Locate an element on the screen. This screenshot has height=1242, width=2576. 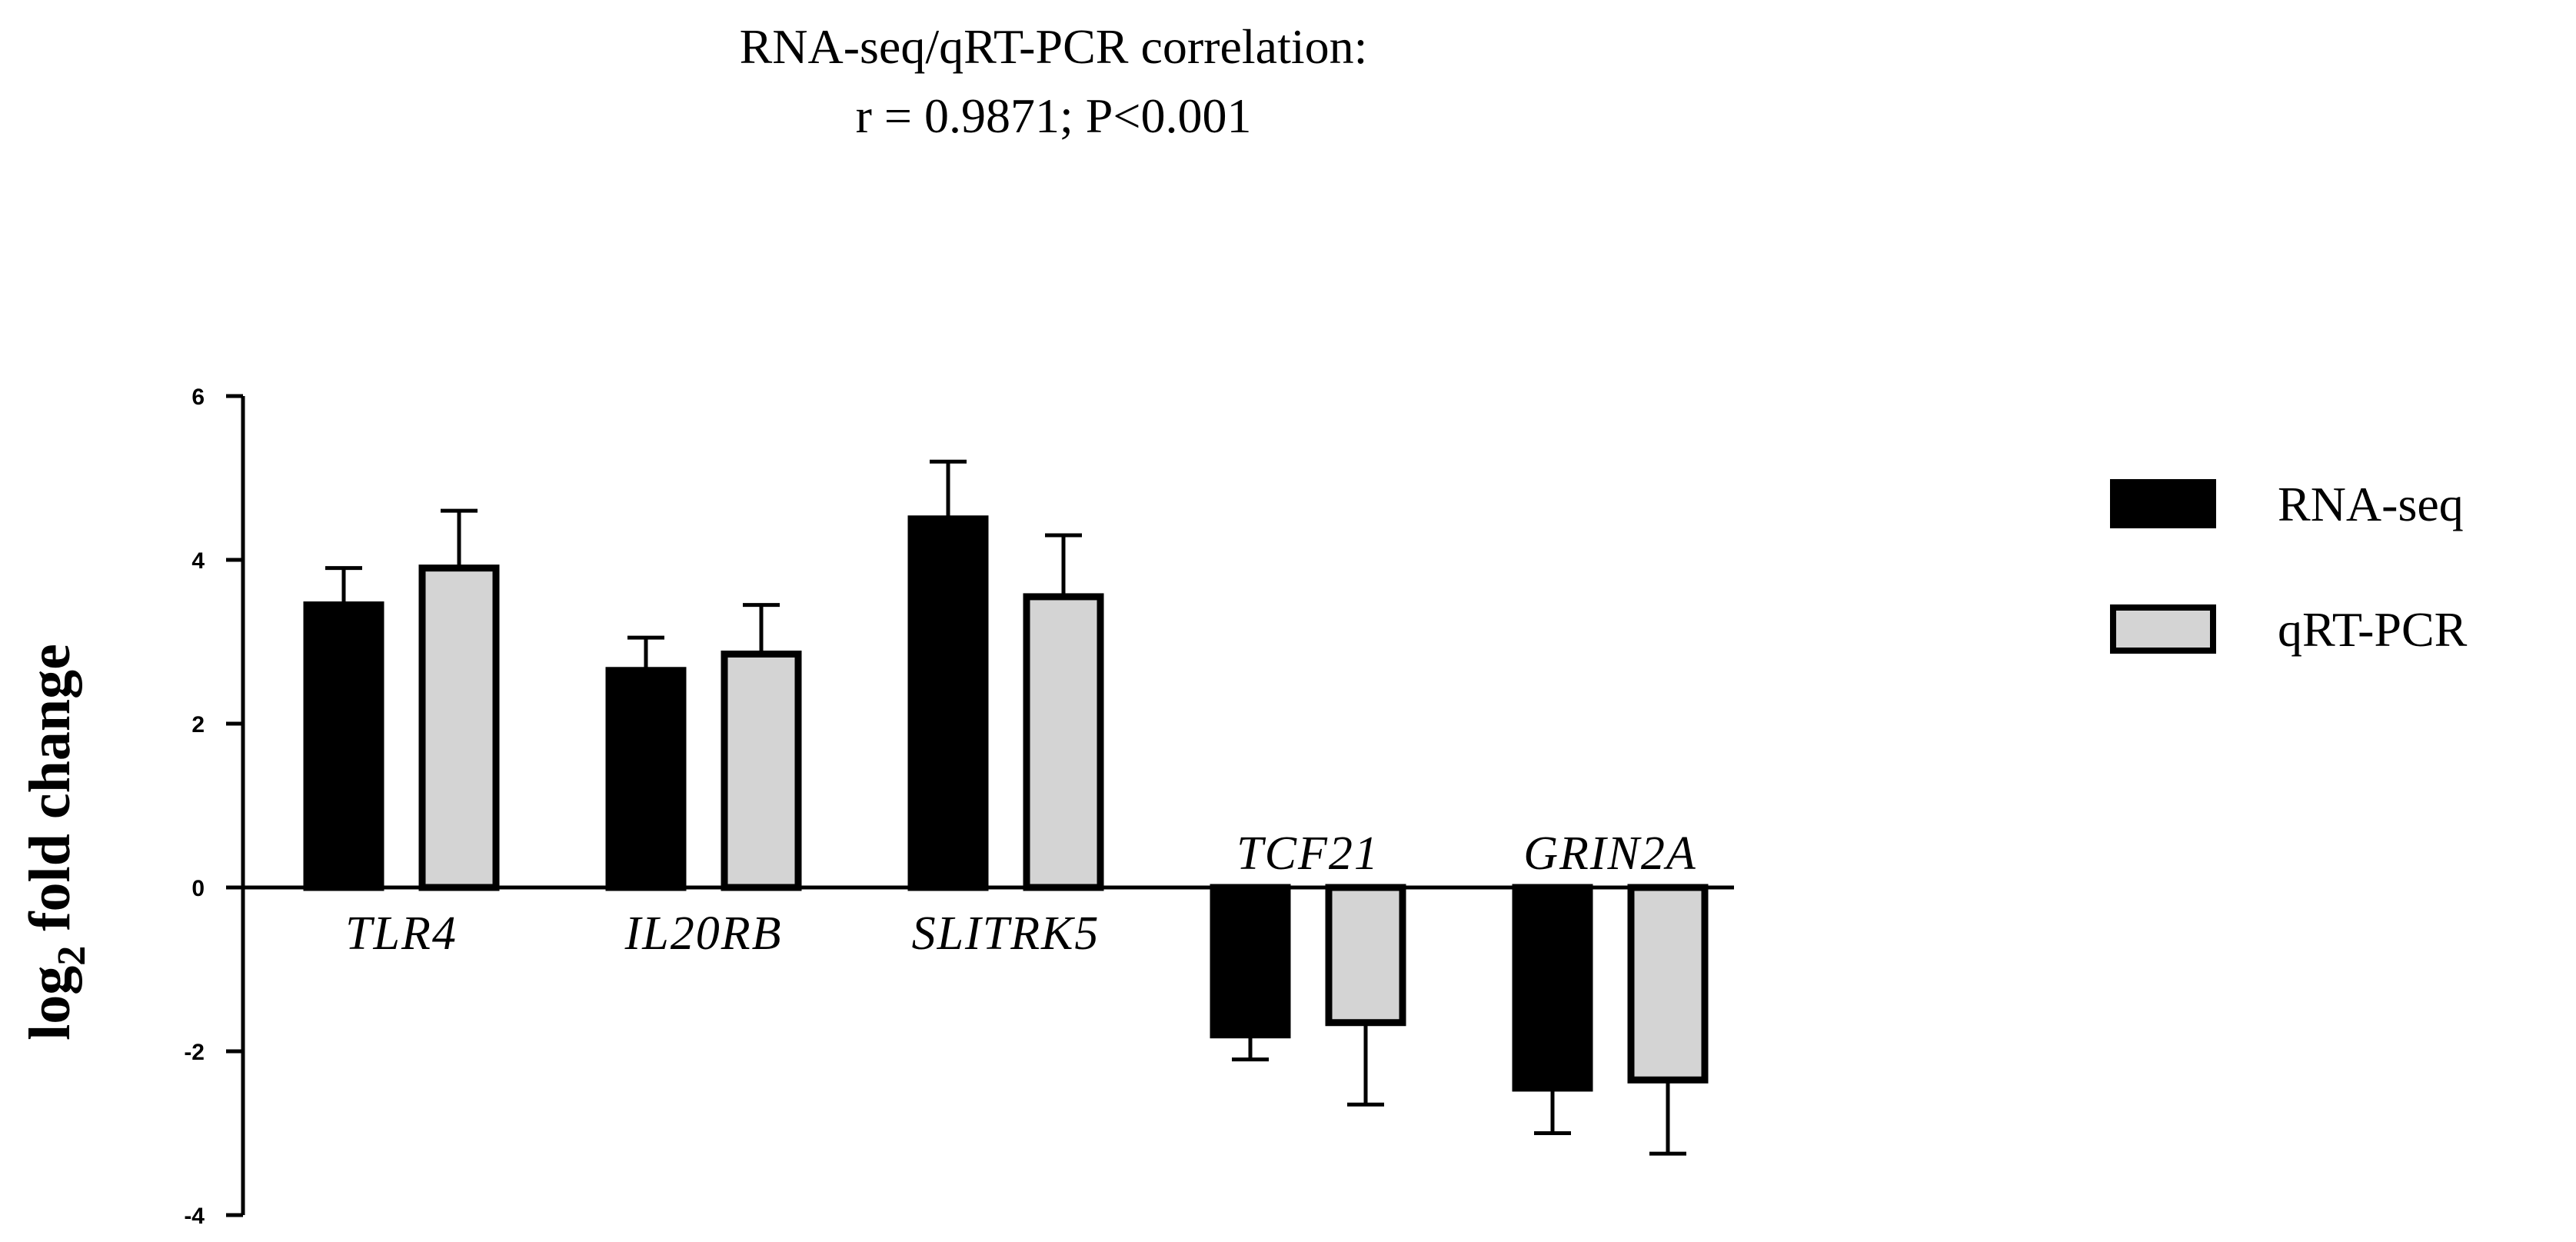
legend-swatch-qrt-pcr is located at coordinates (2163, 629).